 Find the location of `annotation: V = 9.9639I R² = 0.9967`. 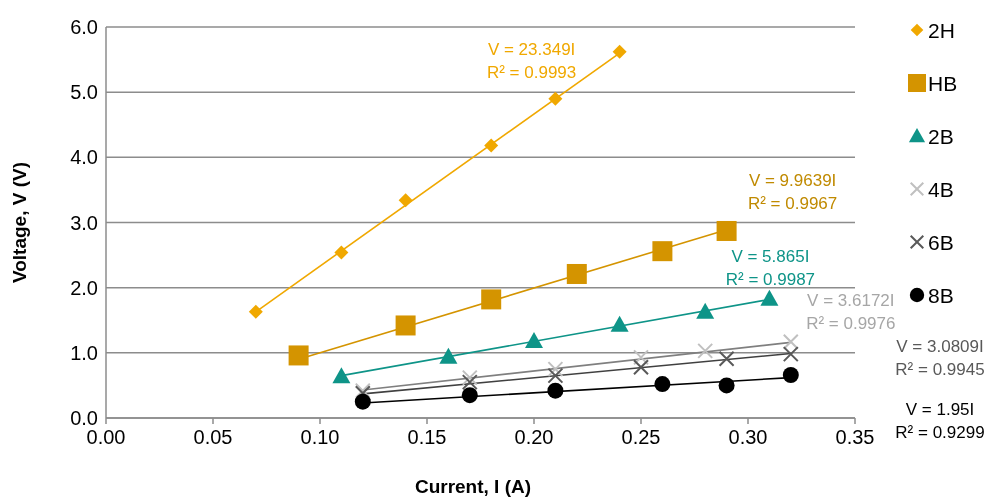

annotation: V = 9.9639I R² = 0.9967 is located at coordinates (792, 191).